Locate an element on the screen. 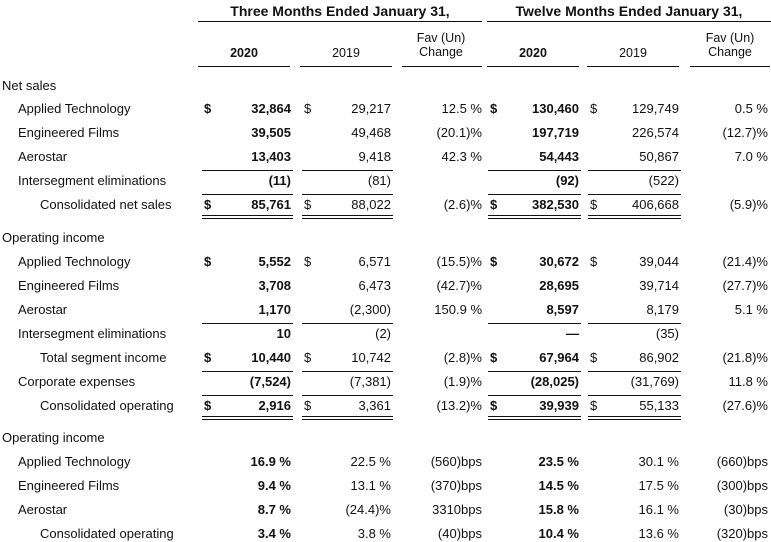 This screenshot has width=771, height=542. value-cell: 16.9 % is located at coordinates (270, 461).